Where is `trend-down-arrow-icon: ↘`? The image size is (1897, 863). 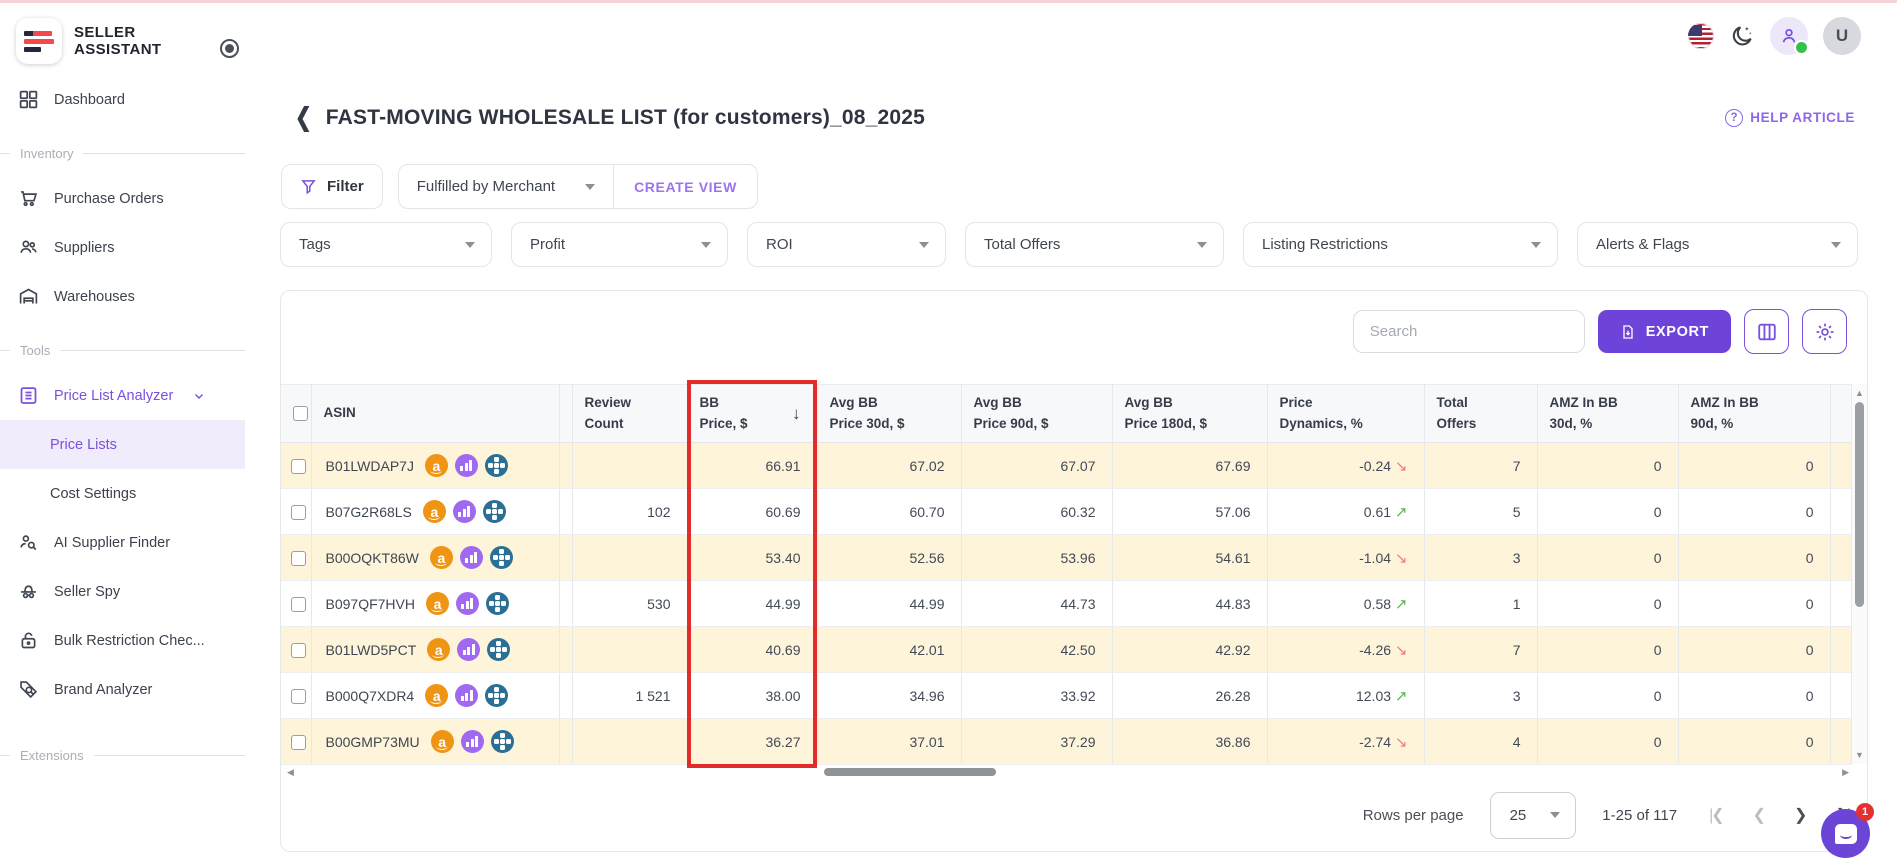 trend-down-arrow-icon: ↘ is located at coordinates (1401, 466).